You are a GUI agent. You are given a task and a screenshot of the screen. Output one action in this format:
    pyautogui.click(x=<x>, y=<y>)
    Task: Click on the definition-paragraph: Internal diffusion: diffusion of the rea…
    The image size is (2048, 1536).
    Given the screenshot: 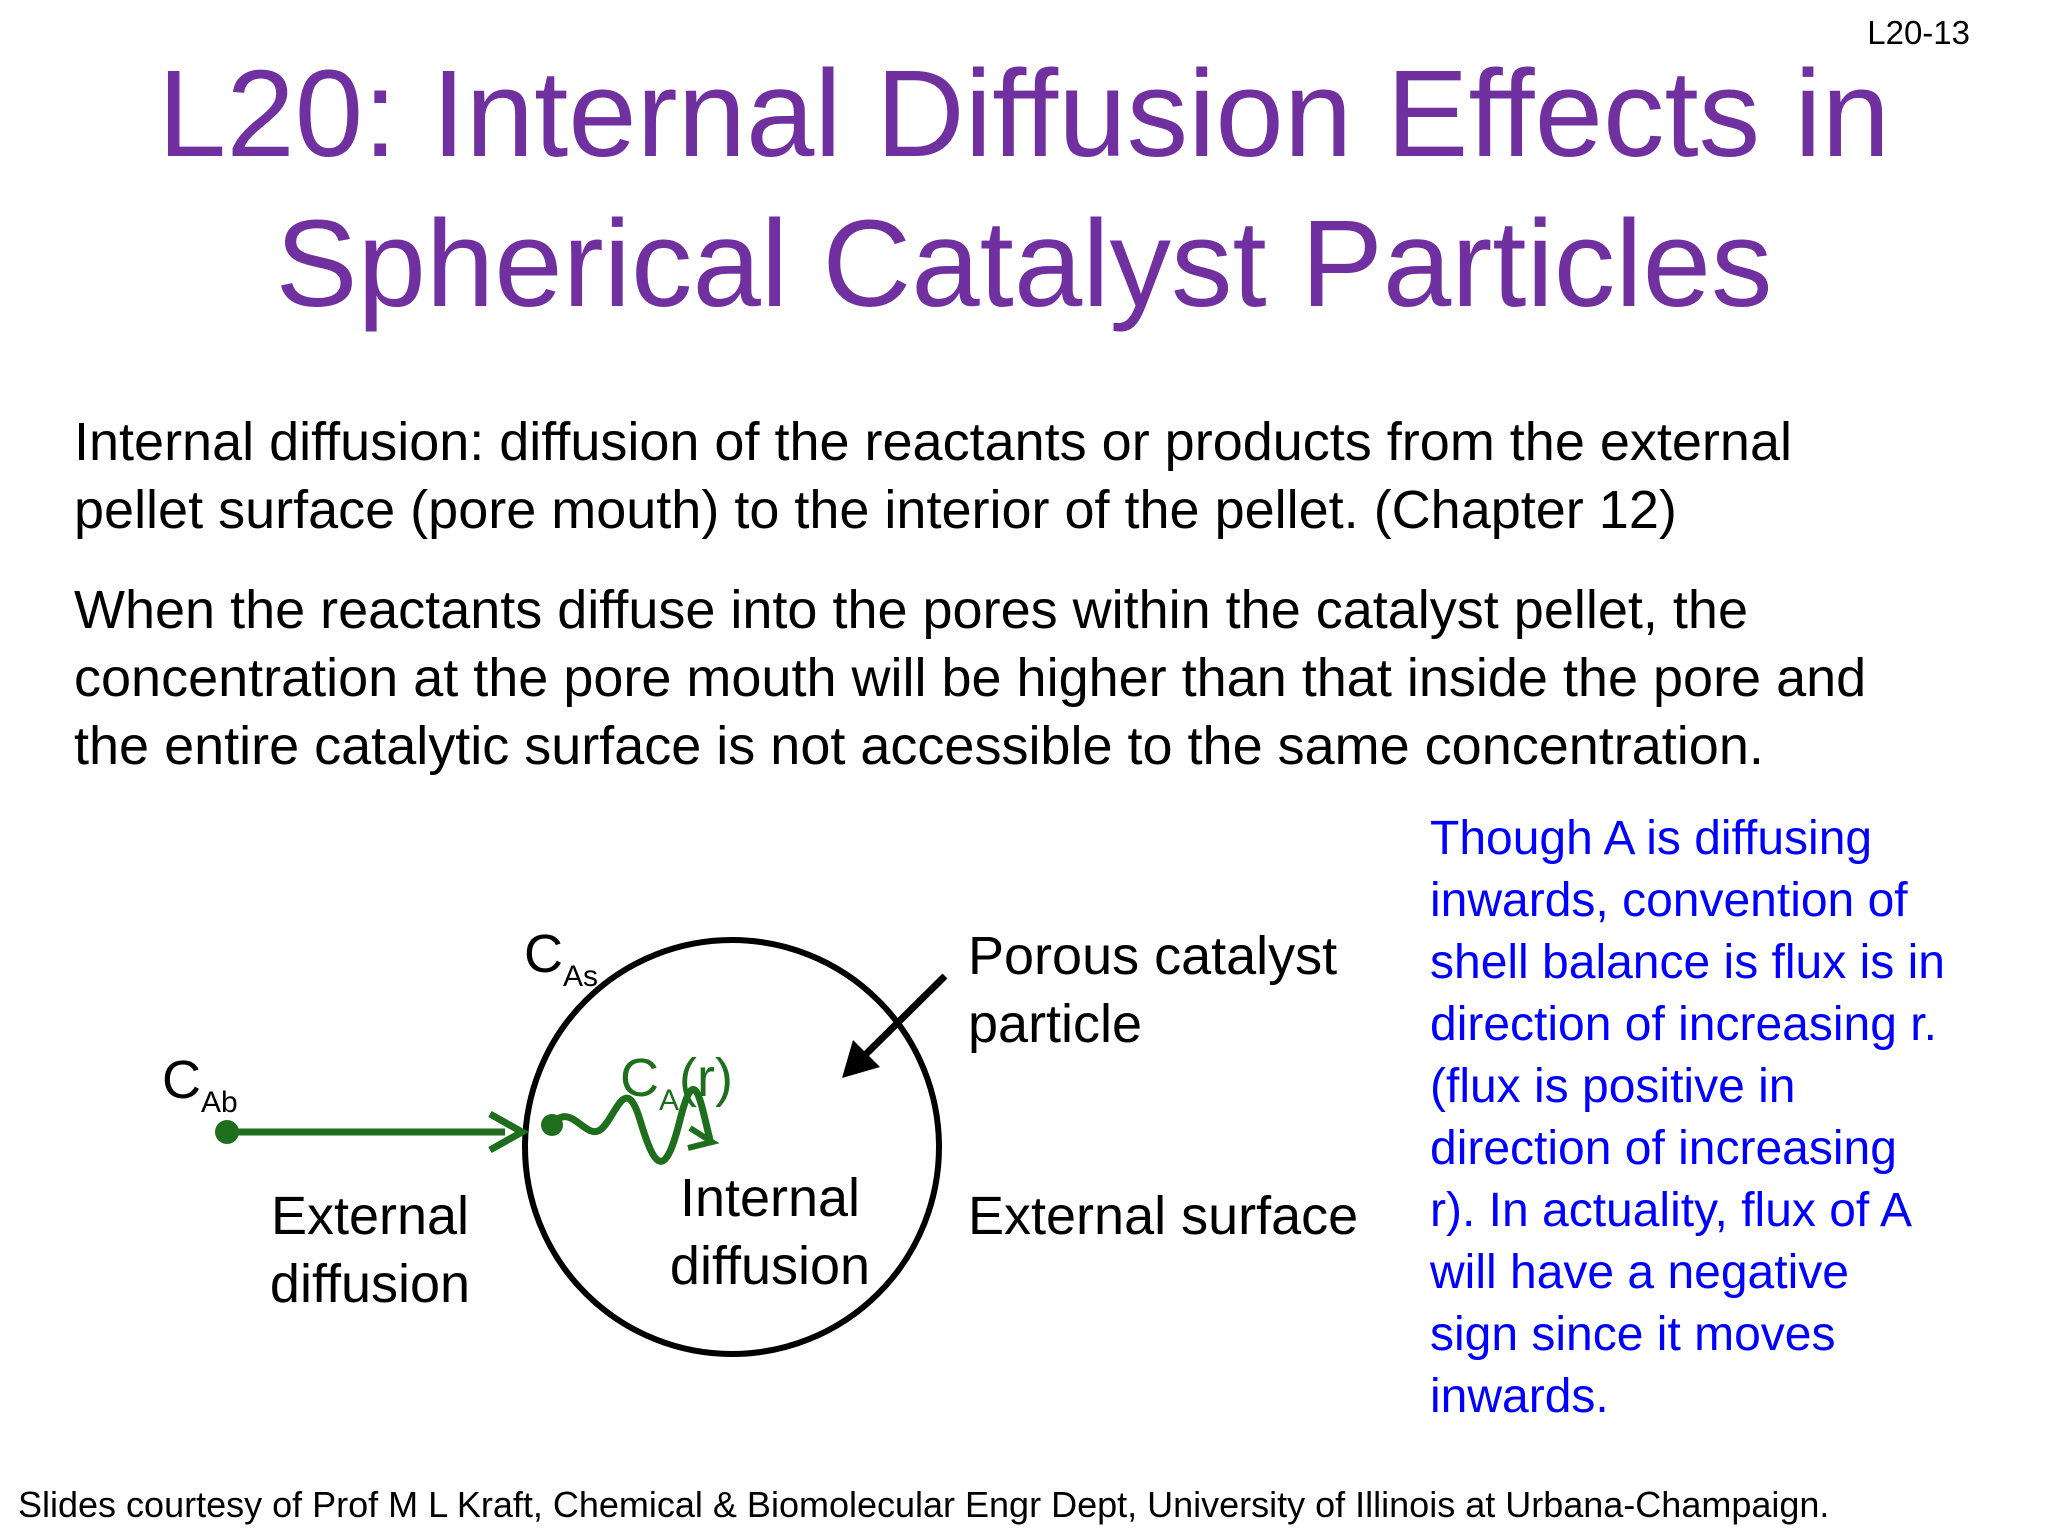 What is the action you would take?
    pyautogui.click(x=1034, y=476)
    